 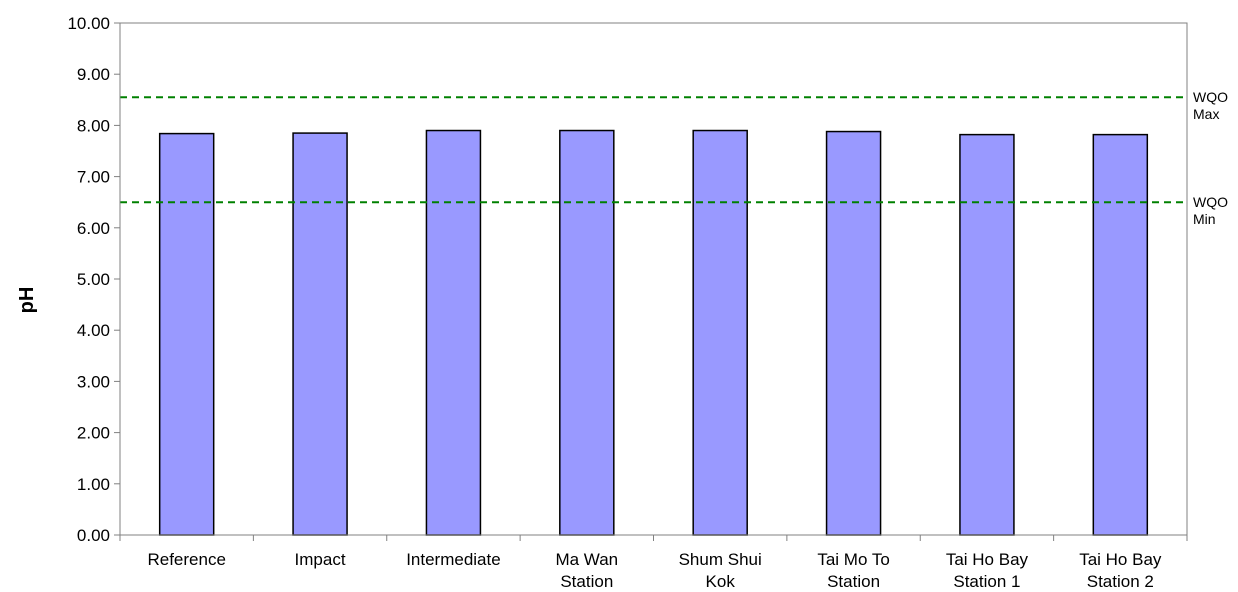 I want to click on x-category-label-2-0: Intermediate, so click(x=453, y=559).